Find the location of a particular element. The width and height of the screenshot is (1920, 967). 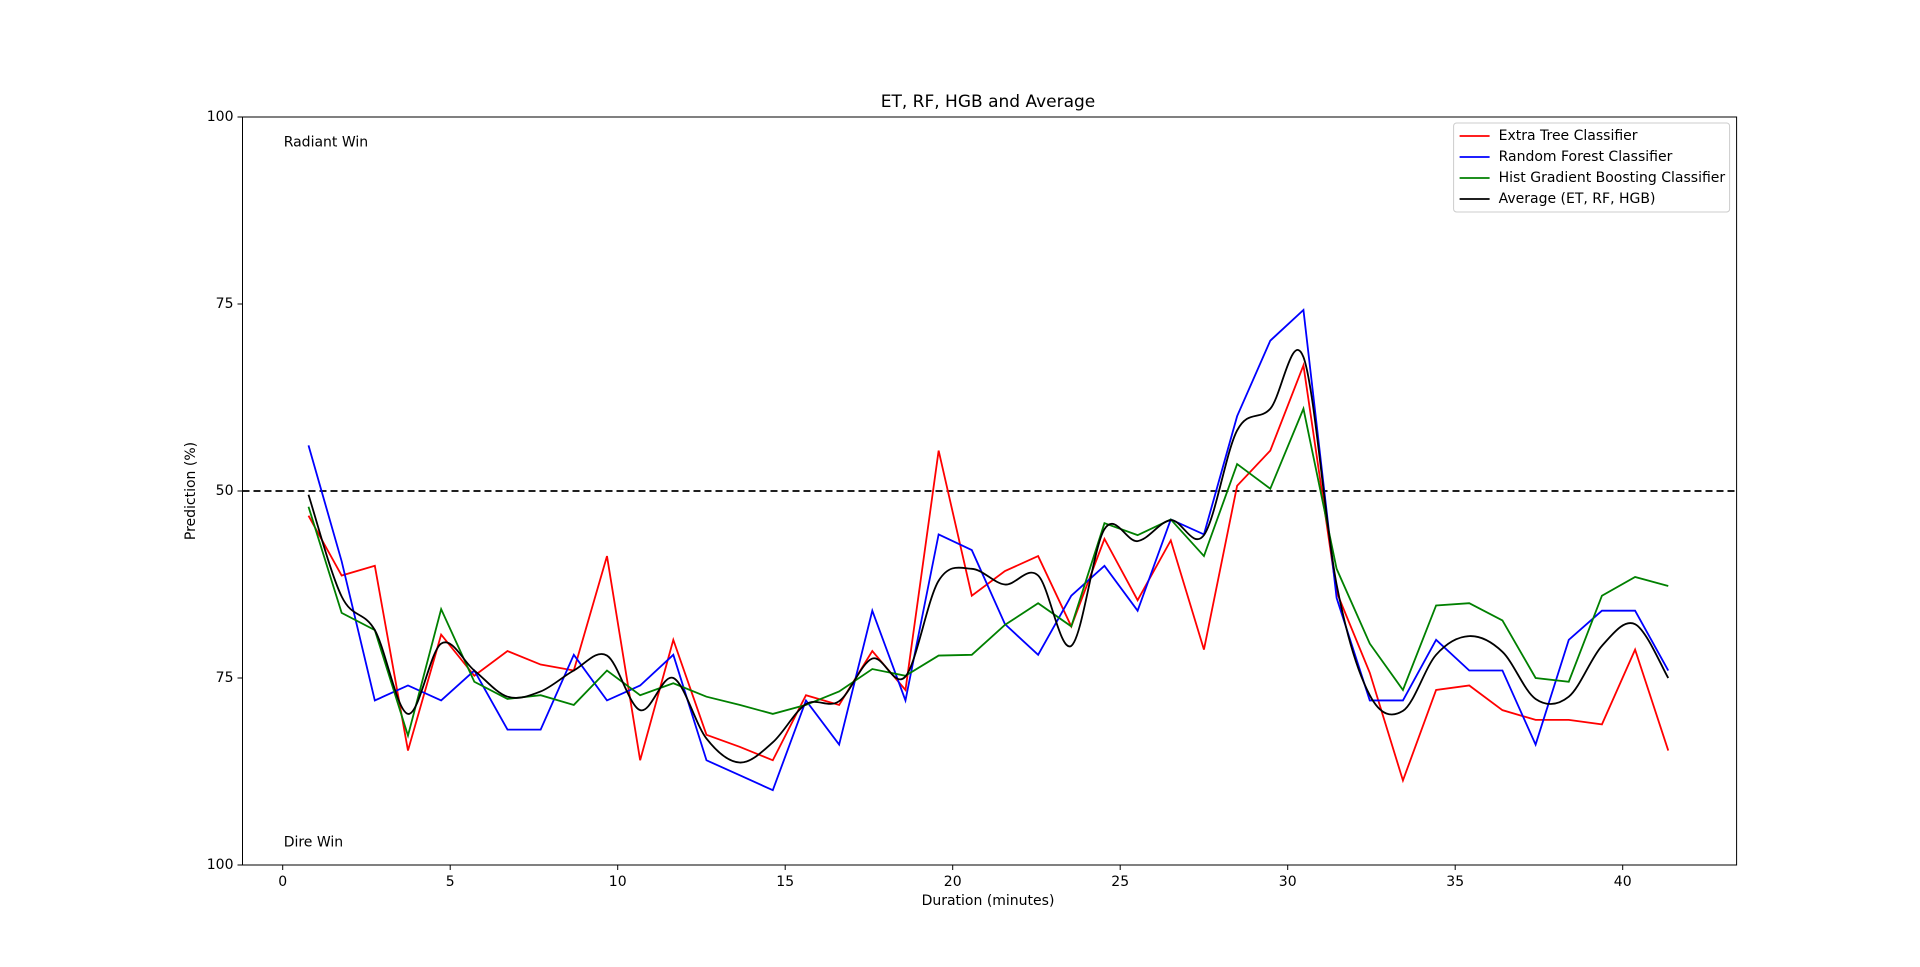

x-axis-label: Duration (minutes) is located at coordinates (988, 901).